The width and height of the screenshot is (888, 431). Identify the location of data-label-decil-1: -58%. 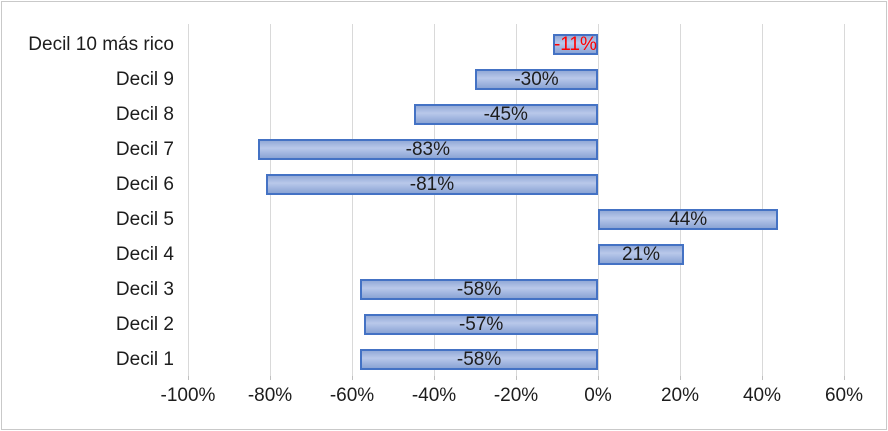
(479, 359).